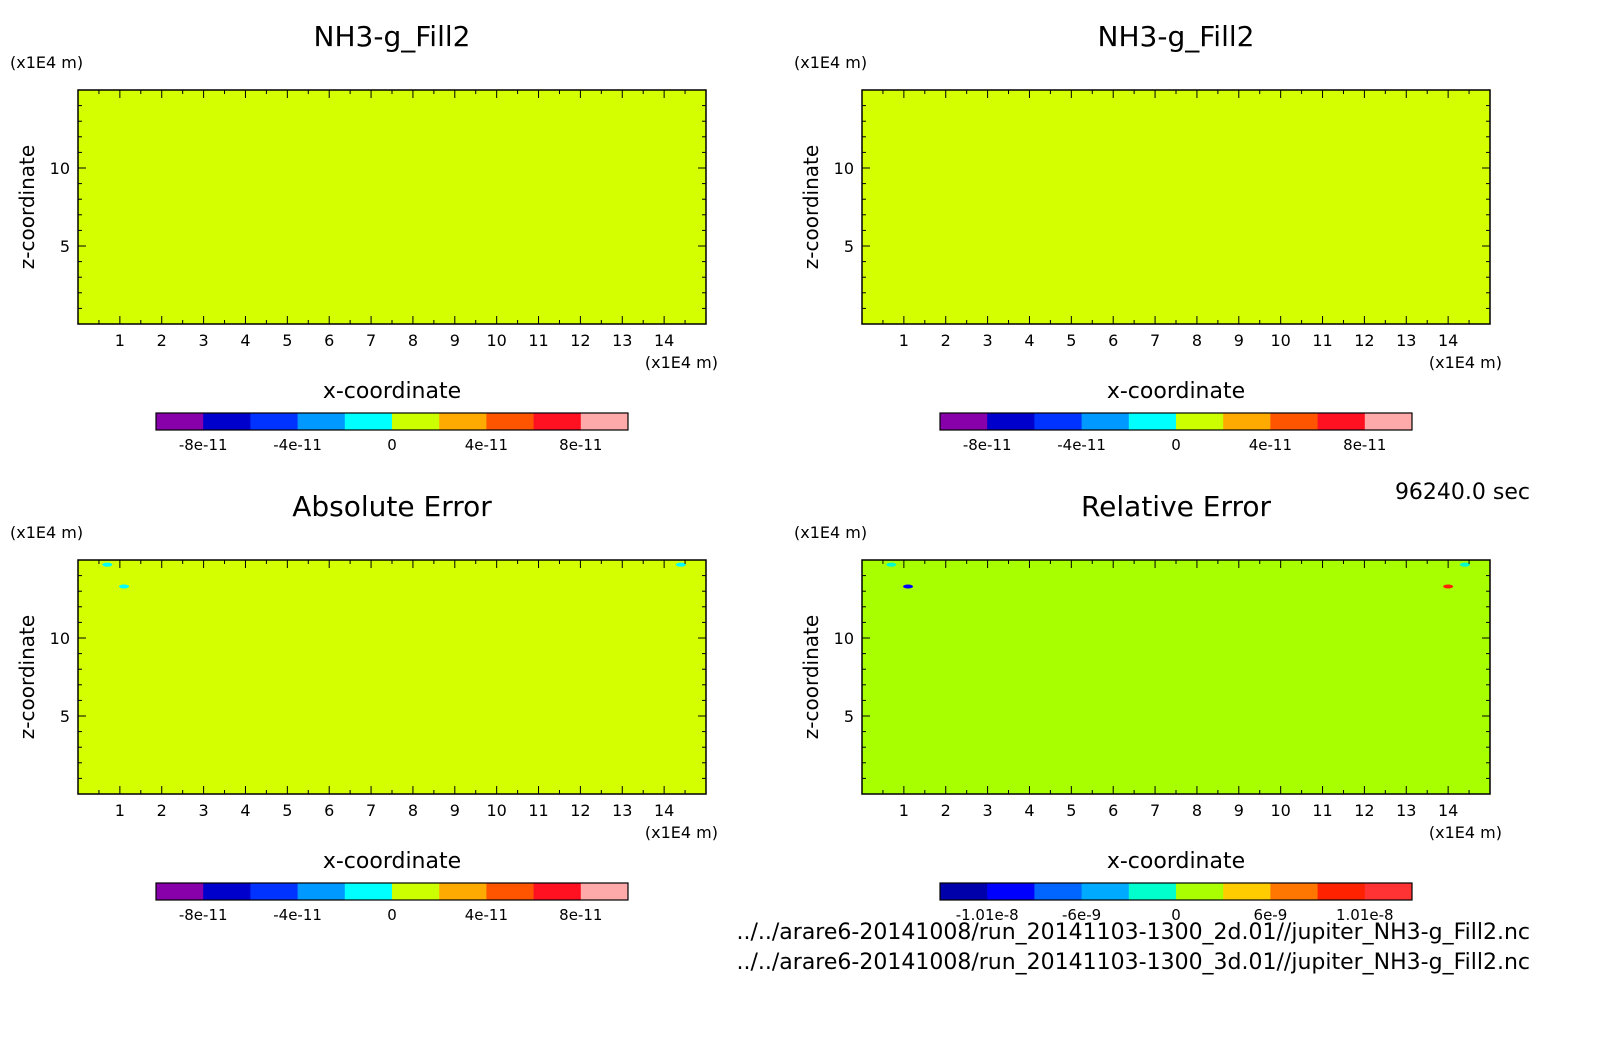 This screenshot has height=1054, width=1604. What do you see at coordinates (1270, 445) in the screenshot?
I see `colorbar-label: 4e-11` at bounding box center [1270, 445].